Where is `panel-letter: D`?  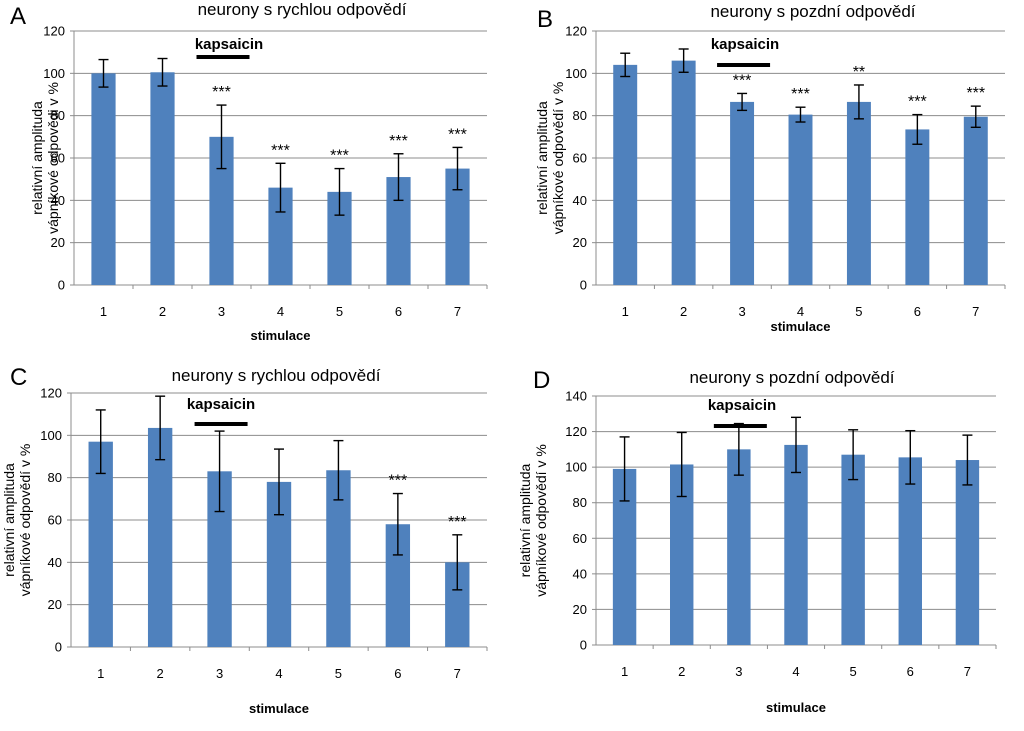
panel-letter: D is located at coordinates (541, 380).